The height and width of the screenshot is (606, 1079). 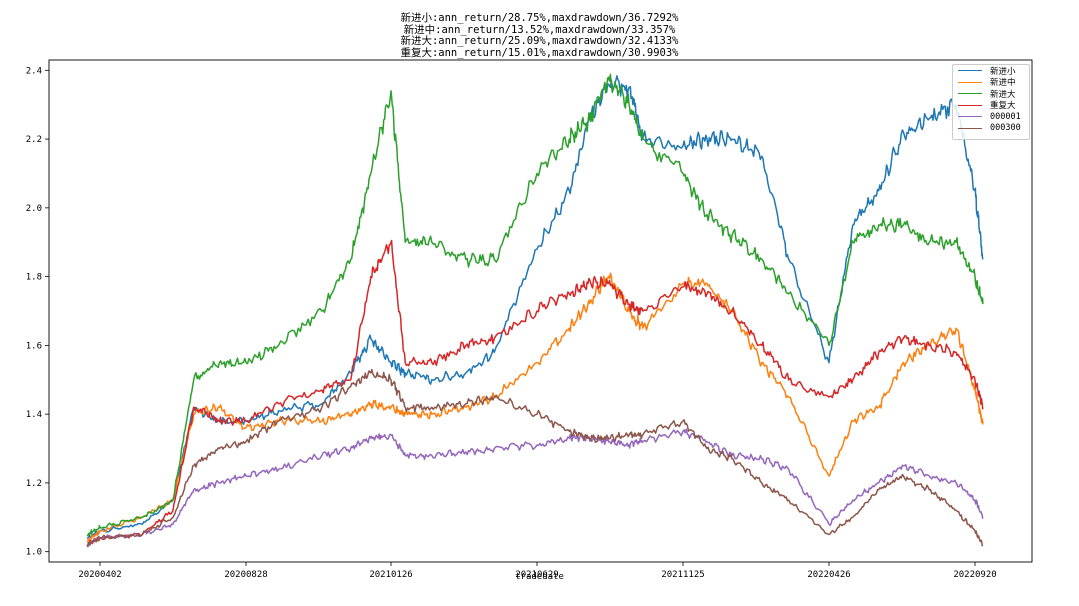 I want to click on legend-item-xinjin-xiao: 新进小, so click(x=991, y=71).